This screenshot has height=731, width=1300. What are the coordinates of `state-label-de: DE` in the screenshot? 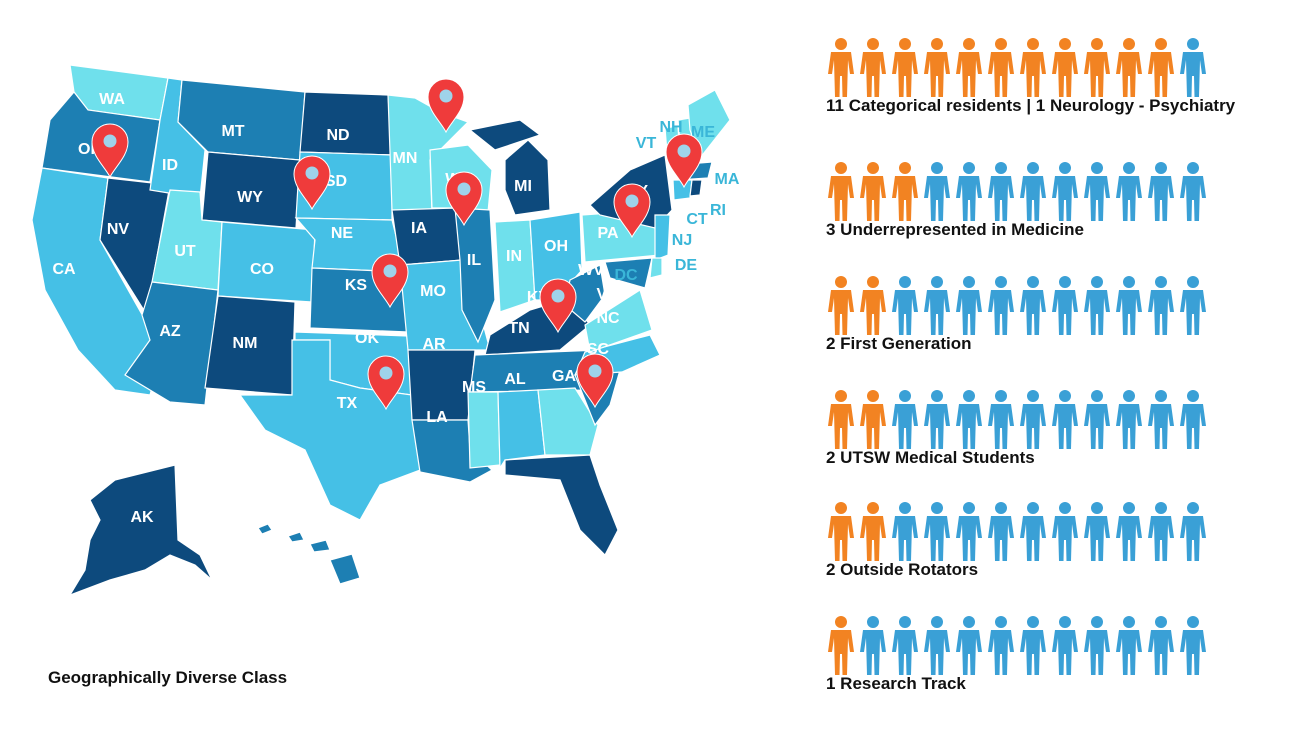 It's located at (686, 265).